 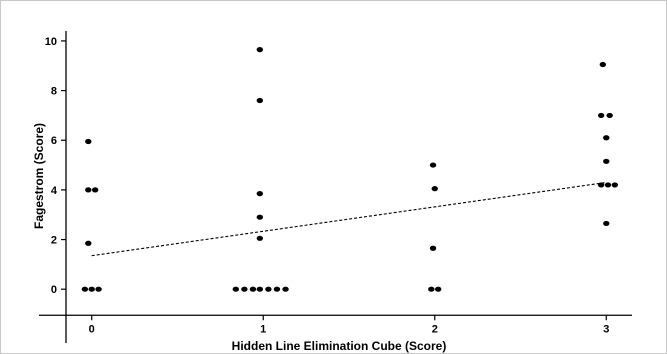 What do you see at coordinates (39, 176) in the screenshot?
I see `y-axis-title: Fagestrom (Score)` at bounding box center [39, 176].